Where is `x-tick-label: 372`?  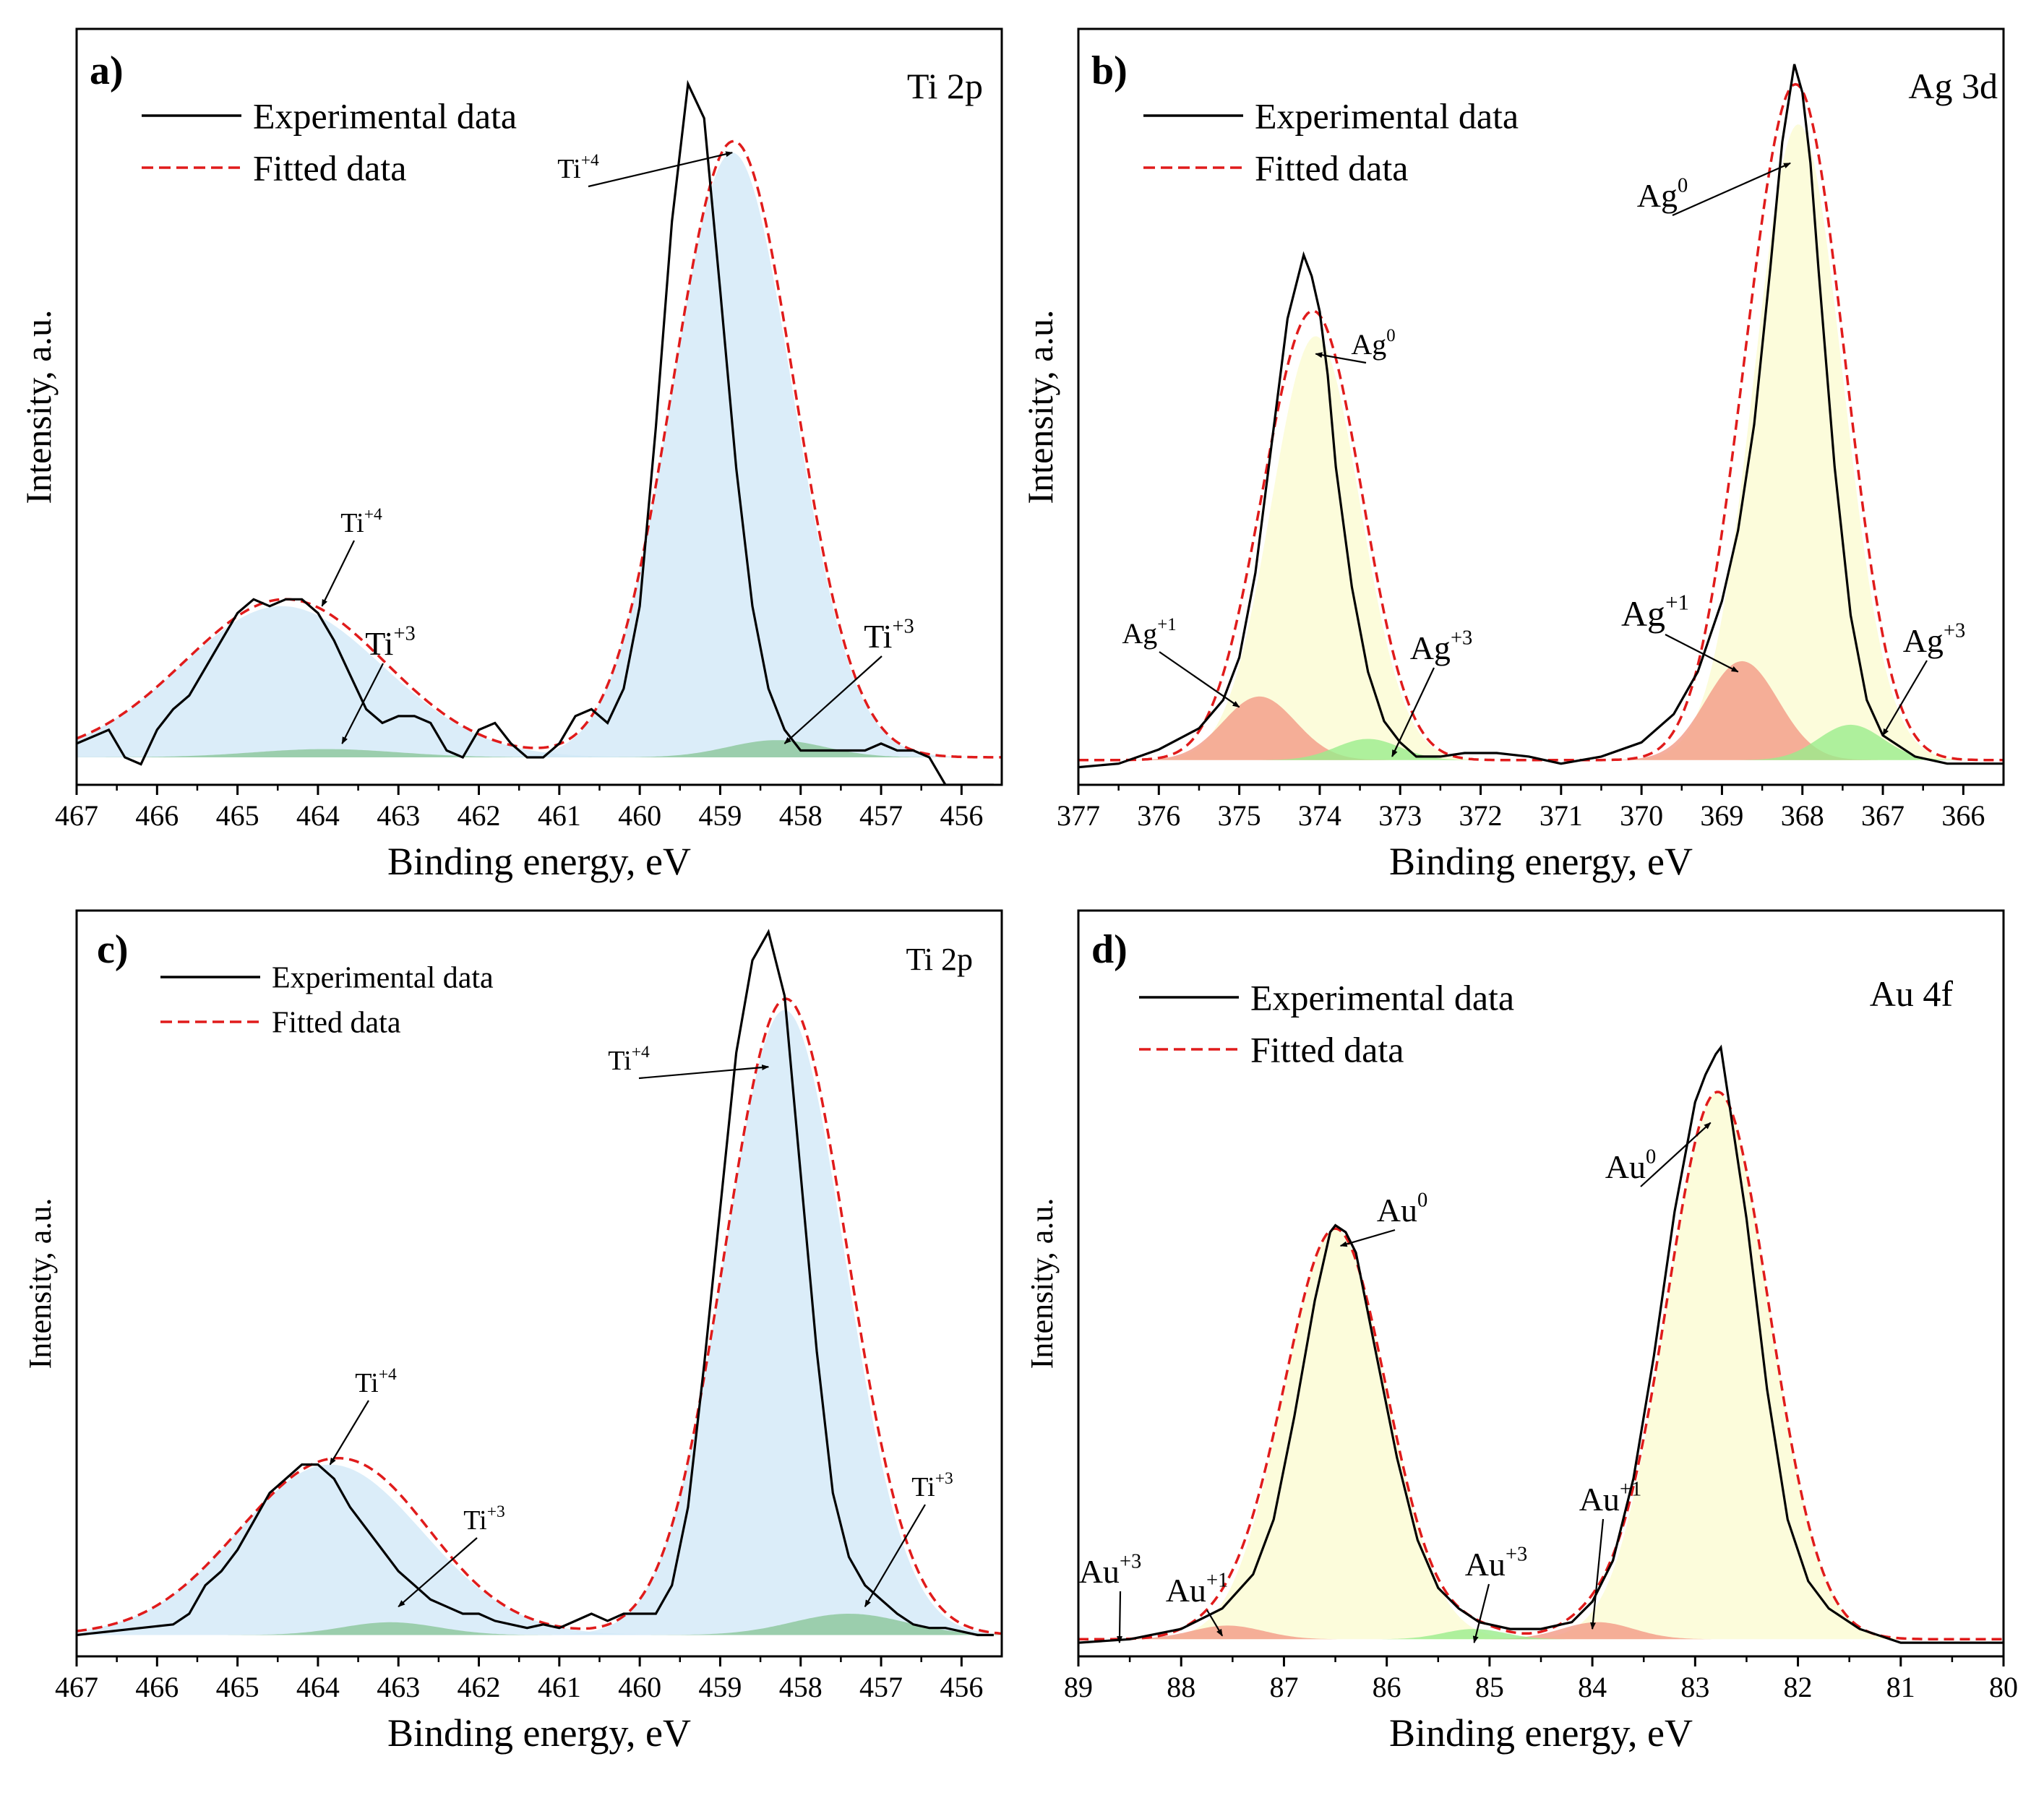 x-tick-label: 372 is located at coordinates (1481, 816).